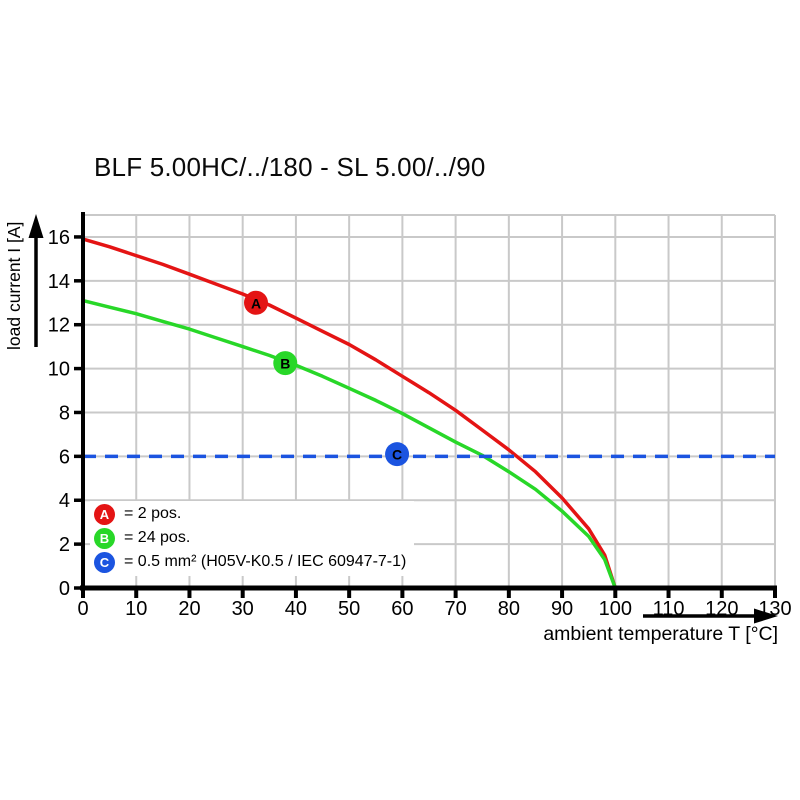 Image resolution: width=800 pixels, height=800 pixels. Describe the element at coordinates (766, 616) in the screenshot. I see `x-axis-arrow-head` at that location.